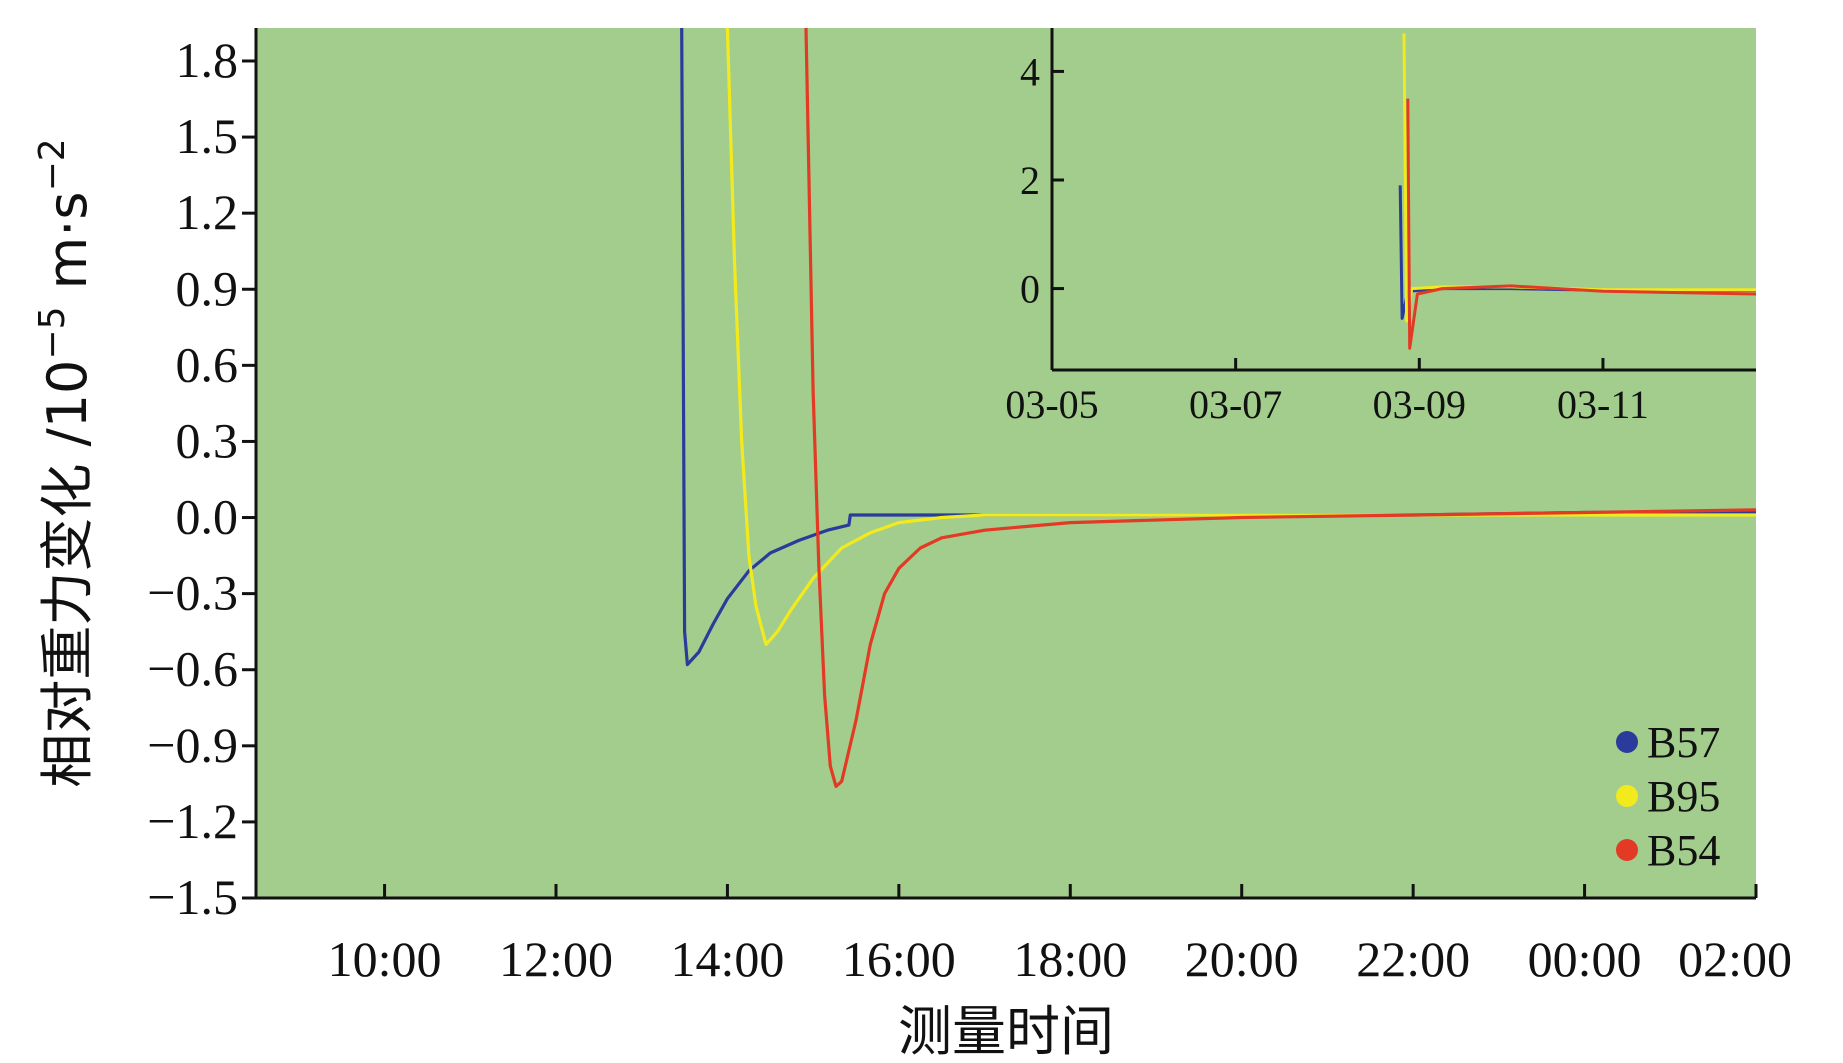  Describe the element at coordinates (192, 669) in the screenshot. I see `y-tick-label: −0.6` at that location.